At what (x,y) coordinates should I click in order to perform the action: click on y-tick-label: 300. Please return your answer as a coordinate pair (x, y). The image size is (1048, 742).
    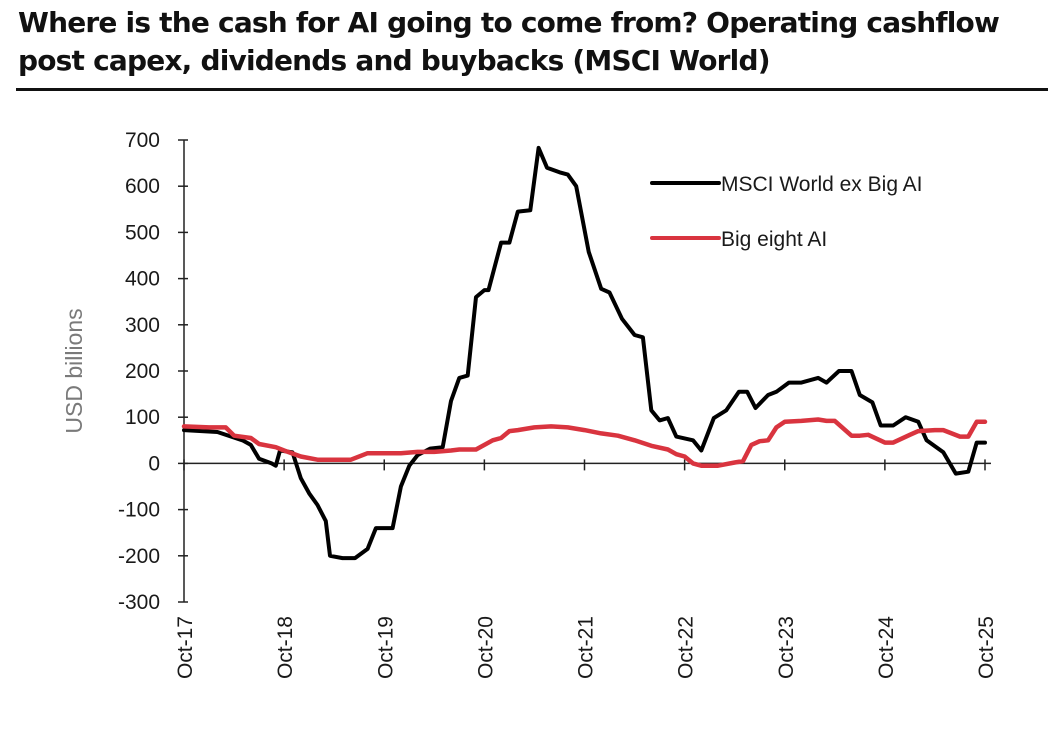
    Looking at the image, I should click on (142, 325).